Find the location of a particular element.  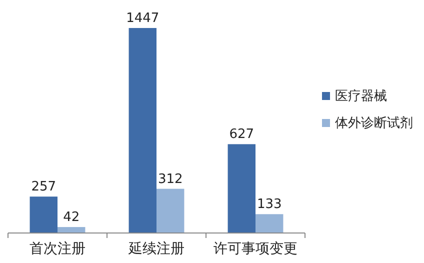

data-label: 627 is located at coordinates (241, 134).